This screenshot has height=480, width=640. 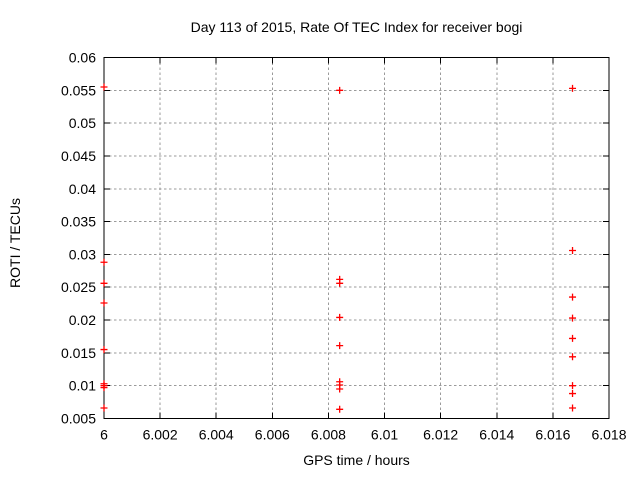 I want to click on y-tick-label: 0.06, so click(x=82, y=58).